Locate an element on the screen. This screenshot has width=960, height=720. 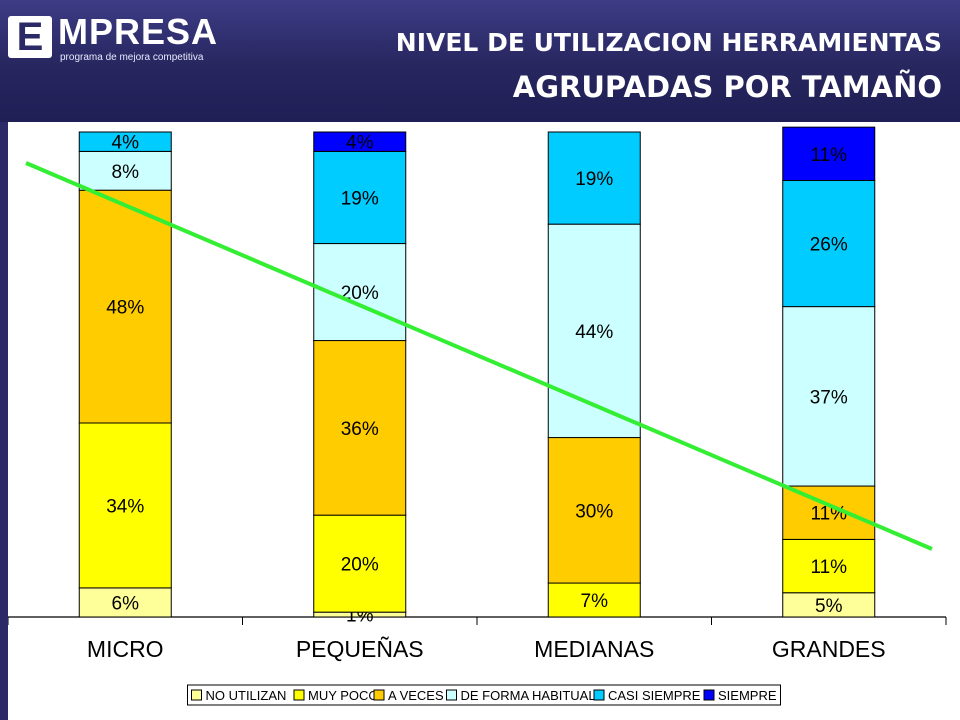
bar-segment-grandes-no-utilizan is located at coordinates (829, 605).